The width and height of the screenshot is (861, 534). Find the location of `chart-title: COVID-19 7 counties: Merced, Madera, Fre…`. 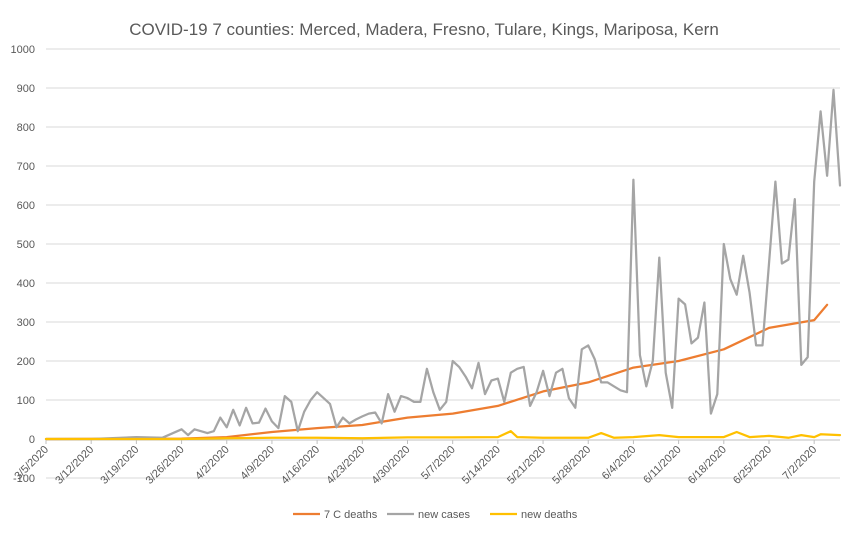

chart-title: COVID-19 7 counties: Merced, Madera, Fre… is located at coordinates (424, 29).